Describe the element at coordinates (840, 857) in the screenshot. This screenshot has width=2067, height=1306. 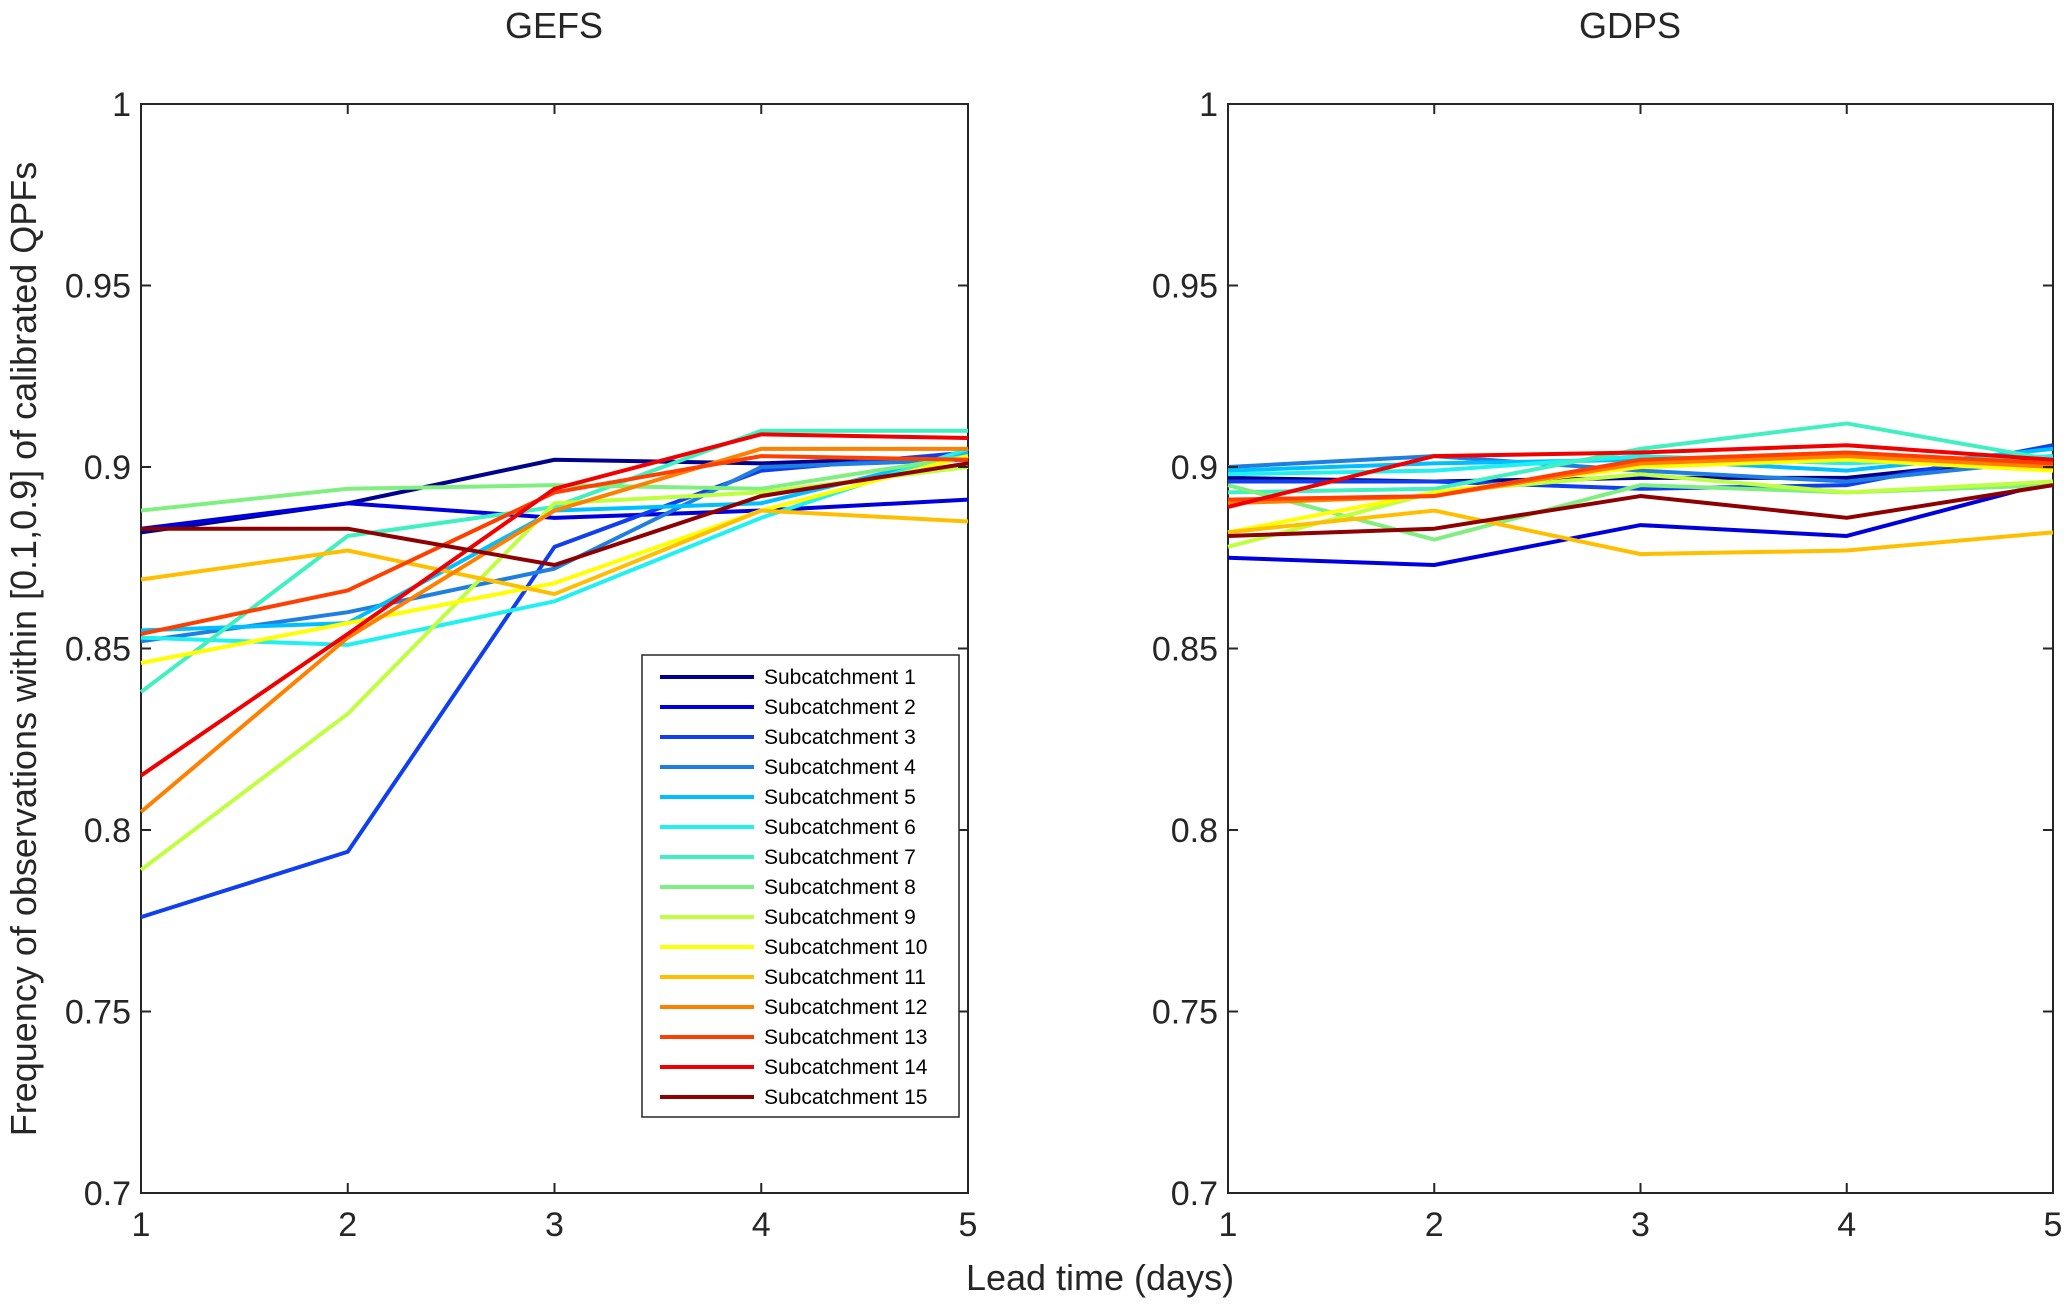
I see `legend-label-subcatchment-7: Subcatchment 7` at that location.